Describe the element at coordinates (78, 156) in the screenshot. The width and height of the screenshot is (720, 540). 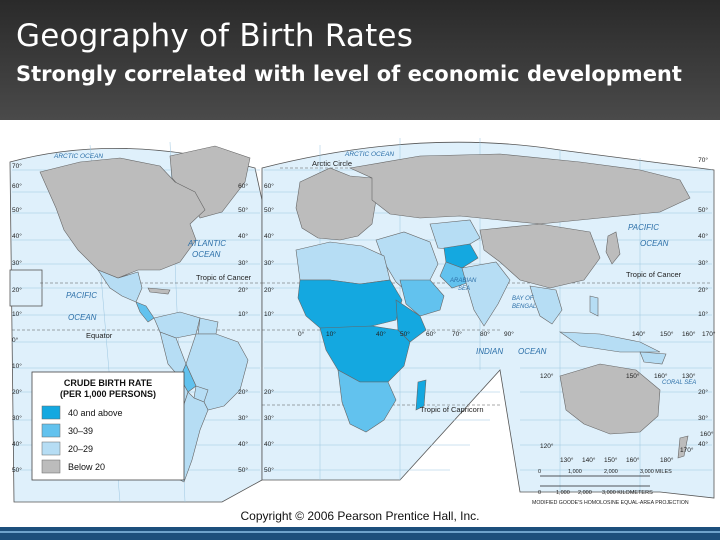
I see `arctic-ocean-w: ARCTIC OCEAN` at that location.